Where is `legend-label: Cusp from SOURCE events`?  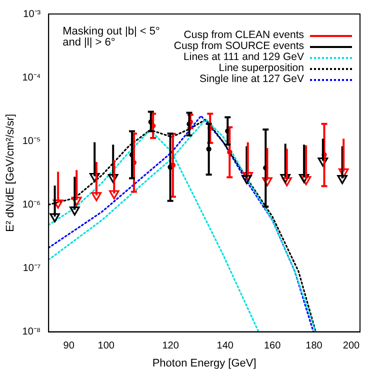
legend-label: Cusp from SOURCE events is located at coordinates (239, 46).